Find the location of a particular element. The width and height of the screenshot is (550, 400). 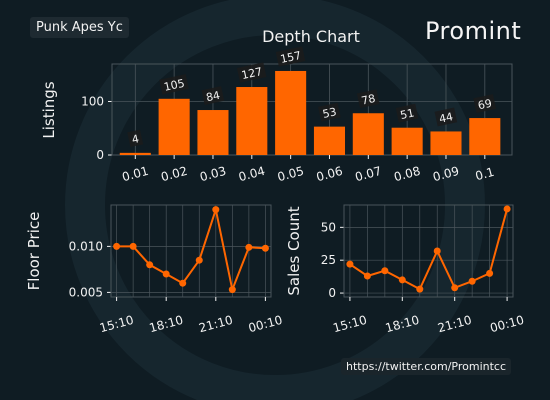

floor-price-xtick-label: 00:10 is located at coordinates (265, 324).